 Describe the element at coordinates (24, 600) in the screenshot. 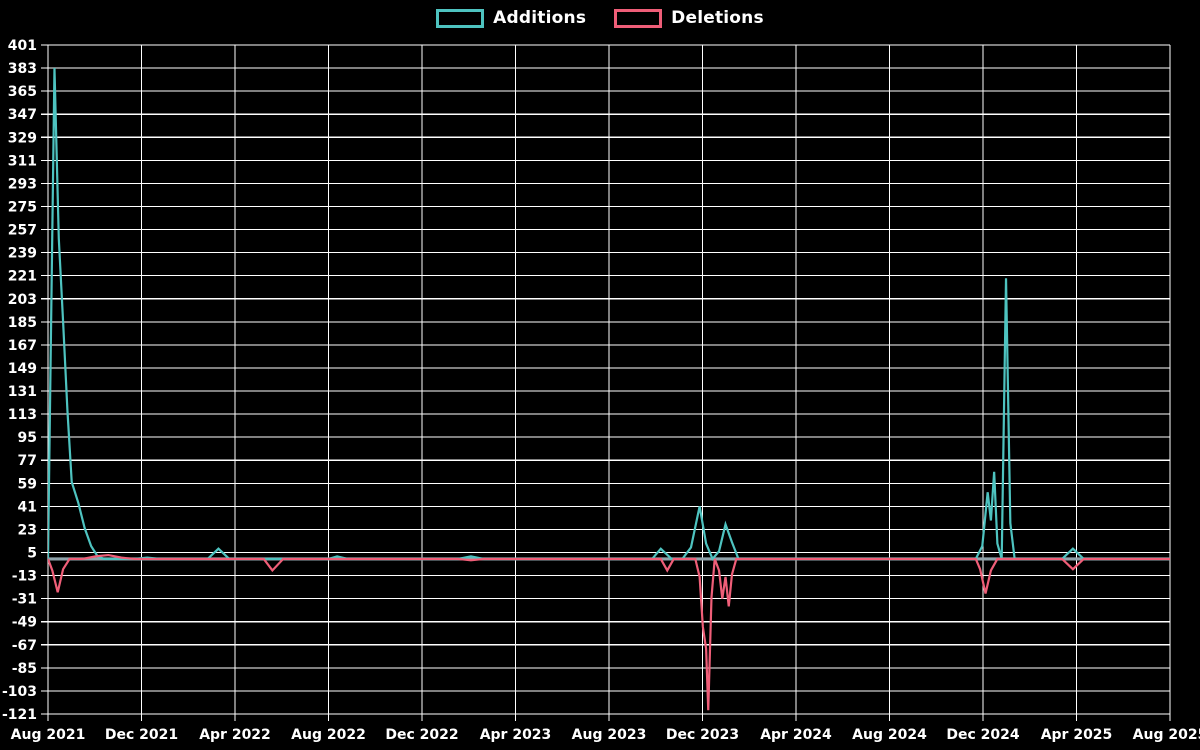

I see `y-axis-tick-label: -31` at that location.